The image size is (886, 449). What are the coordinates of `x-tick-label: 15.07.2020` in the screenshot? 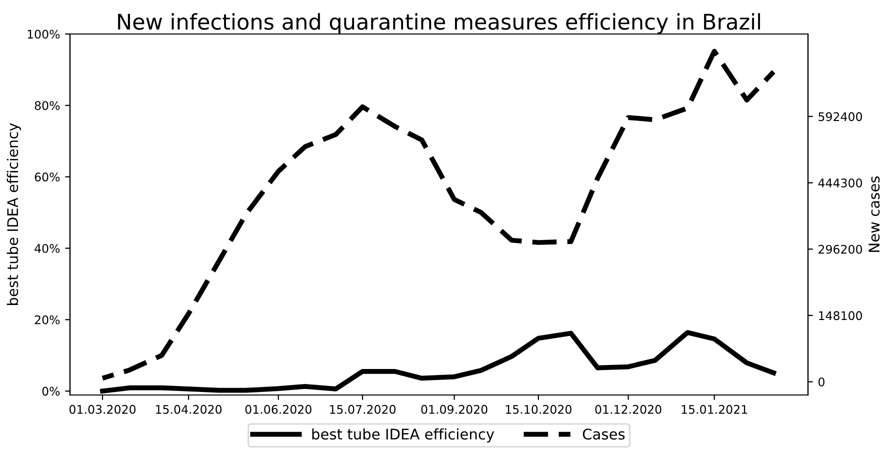 It's located at (363, 409).